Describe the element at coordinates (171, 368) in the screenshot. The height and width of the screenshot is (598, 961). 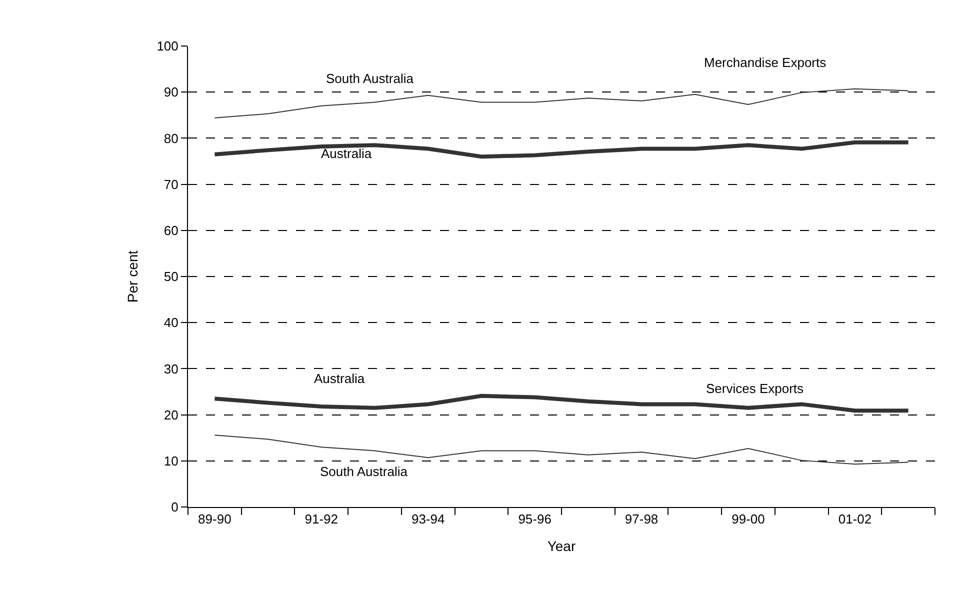
I see `y-tick-label: 30` at that location.